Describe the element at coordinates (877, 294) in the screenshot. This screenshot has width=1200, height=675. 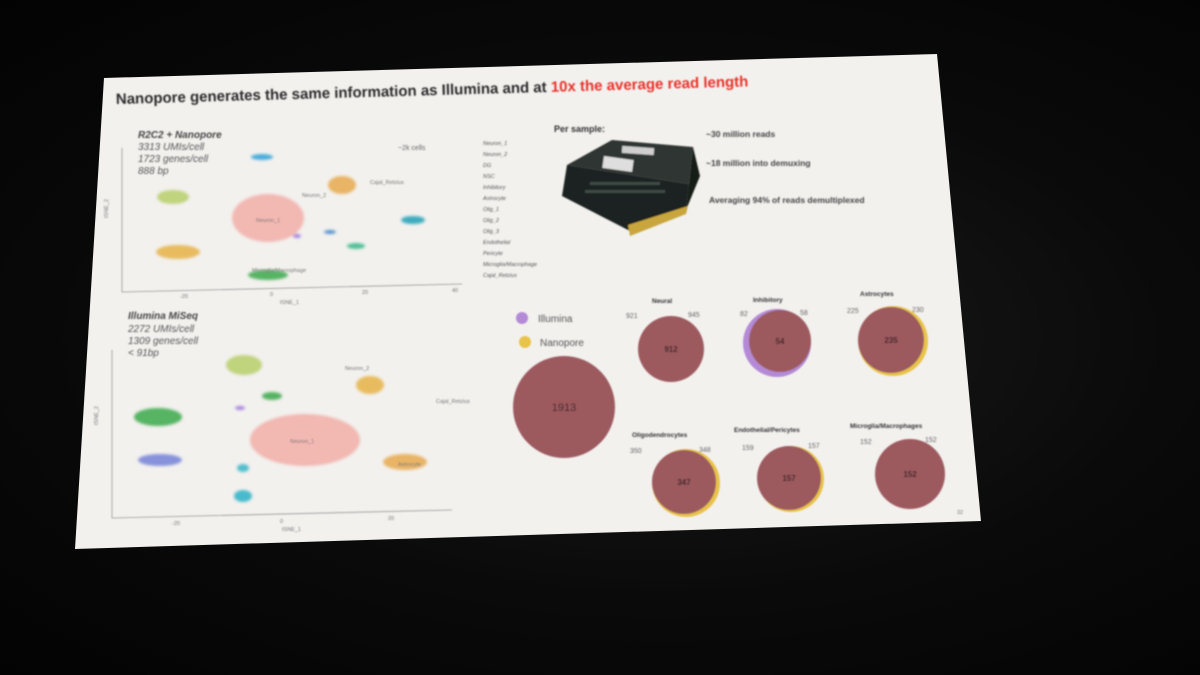
I see `group-label: Astrocytes` at that location.